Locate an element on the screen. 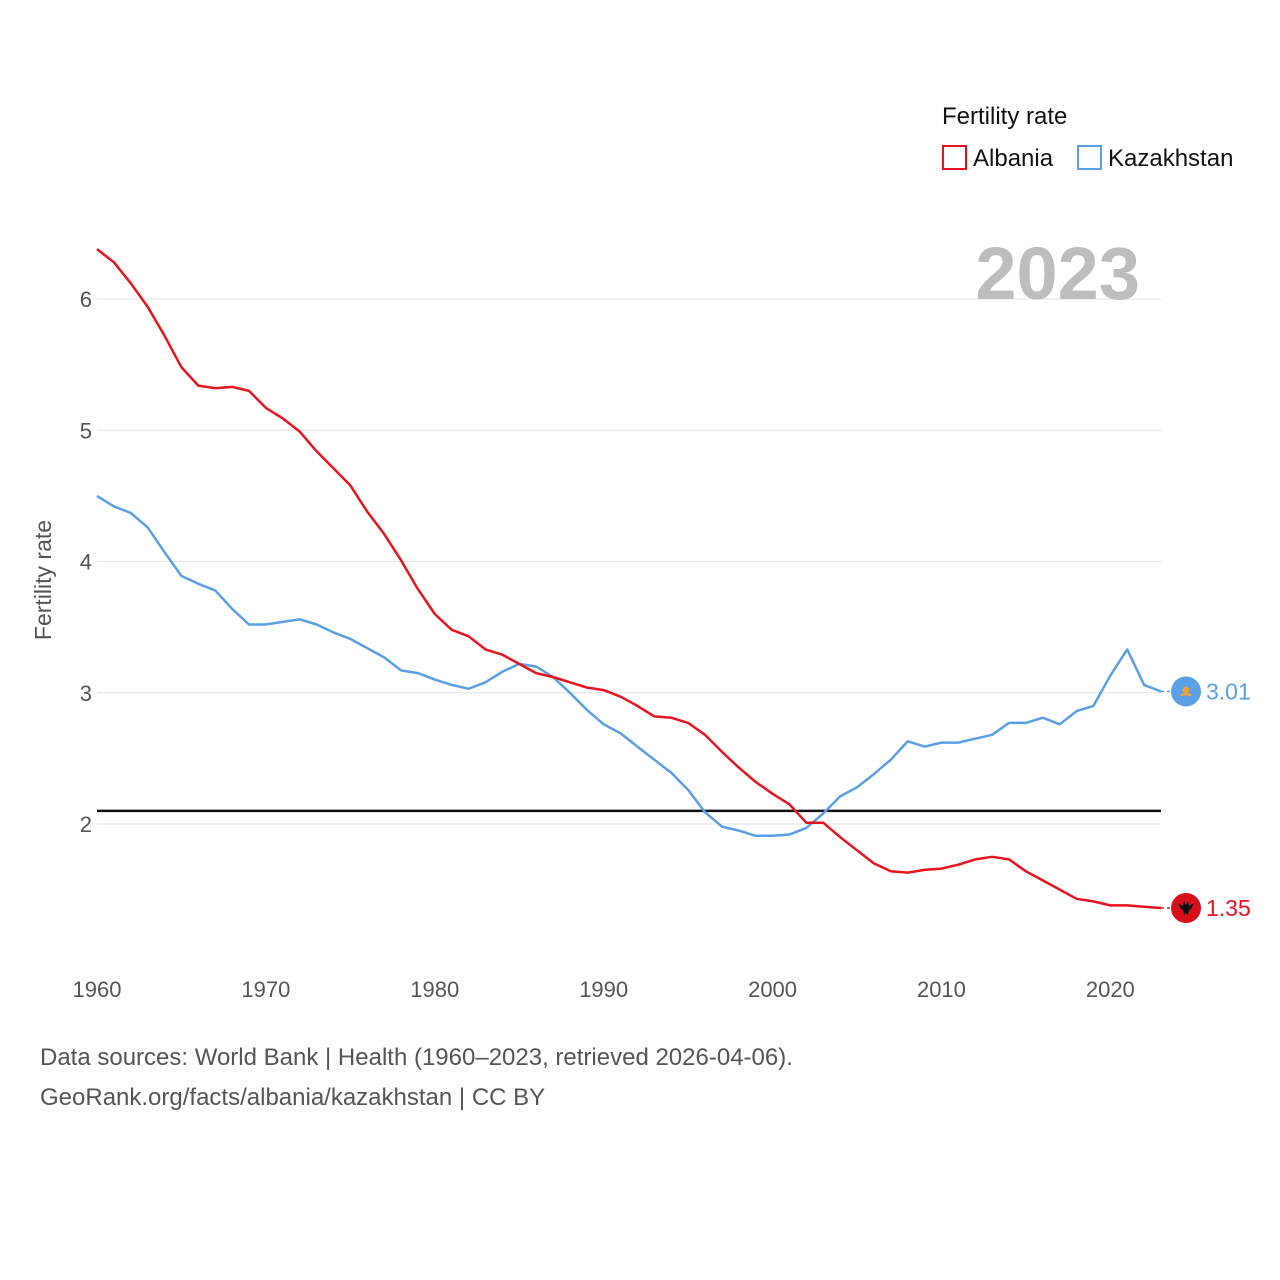 This screenshot has height=1280, width=1280. legend-swatch-albania is located at coordinates (954, 157).